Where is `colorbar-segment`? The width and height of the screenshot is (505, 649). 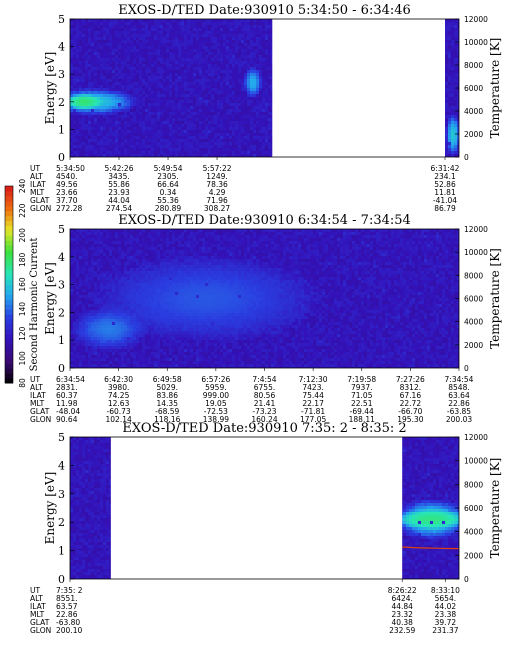 colorbar-segment is located at coordinates (9, 376).